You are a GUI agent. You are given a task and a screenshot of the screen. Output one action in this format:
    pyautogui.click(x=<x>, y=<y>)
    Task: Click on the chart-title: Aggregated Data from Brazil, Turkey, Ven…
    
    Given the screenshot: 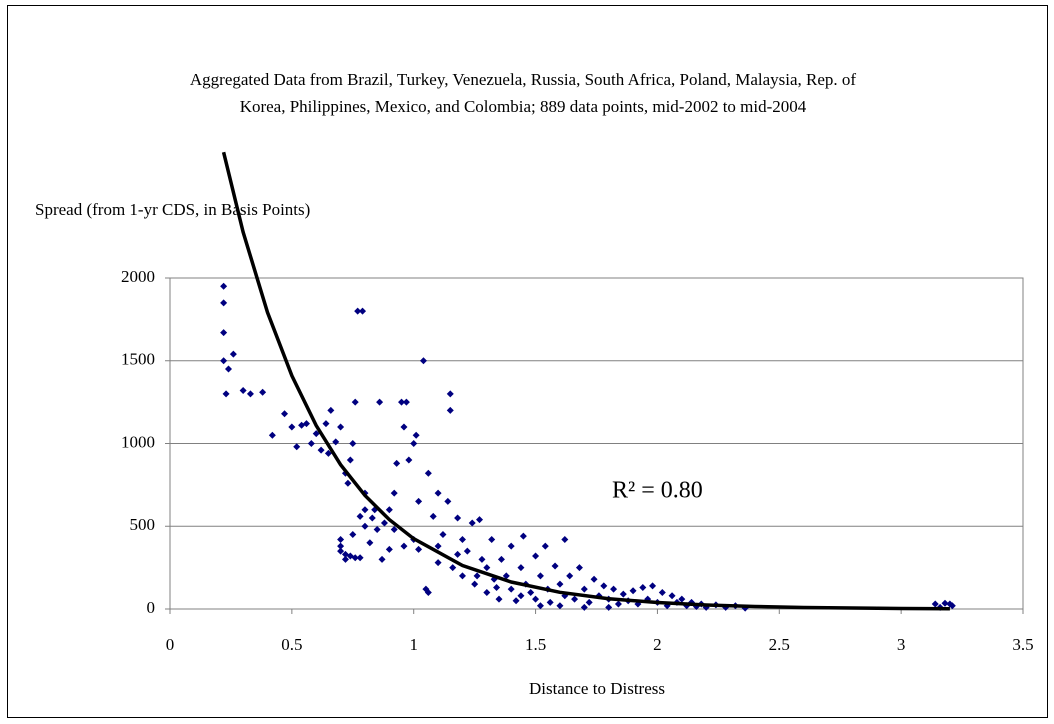 What is the action you would take?
    pyautogui.click(x=523, y=93)
    